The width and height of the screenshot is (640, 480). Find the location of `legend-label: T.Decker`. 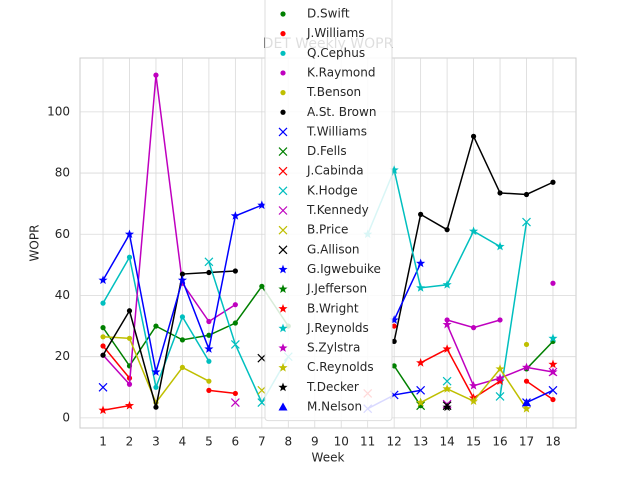

legend-label: T.Decker is located at coordinates (332, 387).